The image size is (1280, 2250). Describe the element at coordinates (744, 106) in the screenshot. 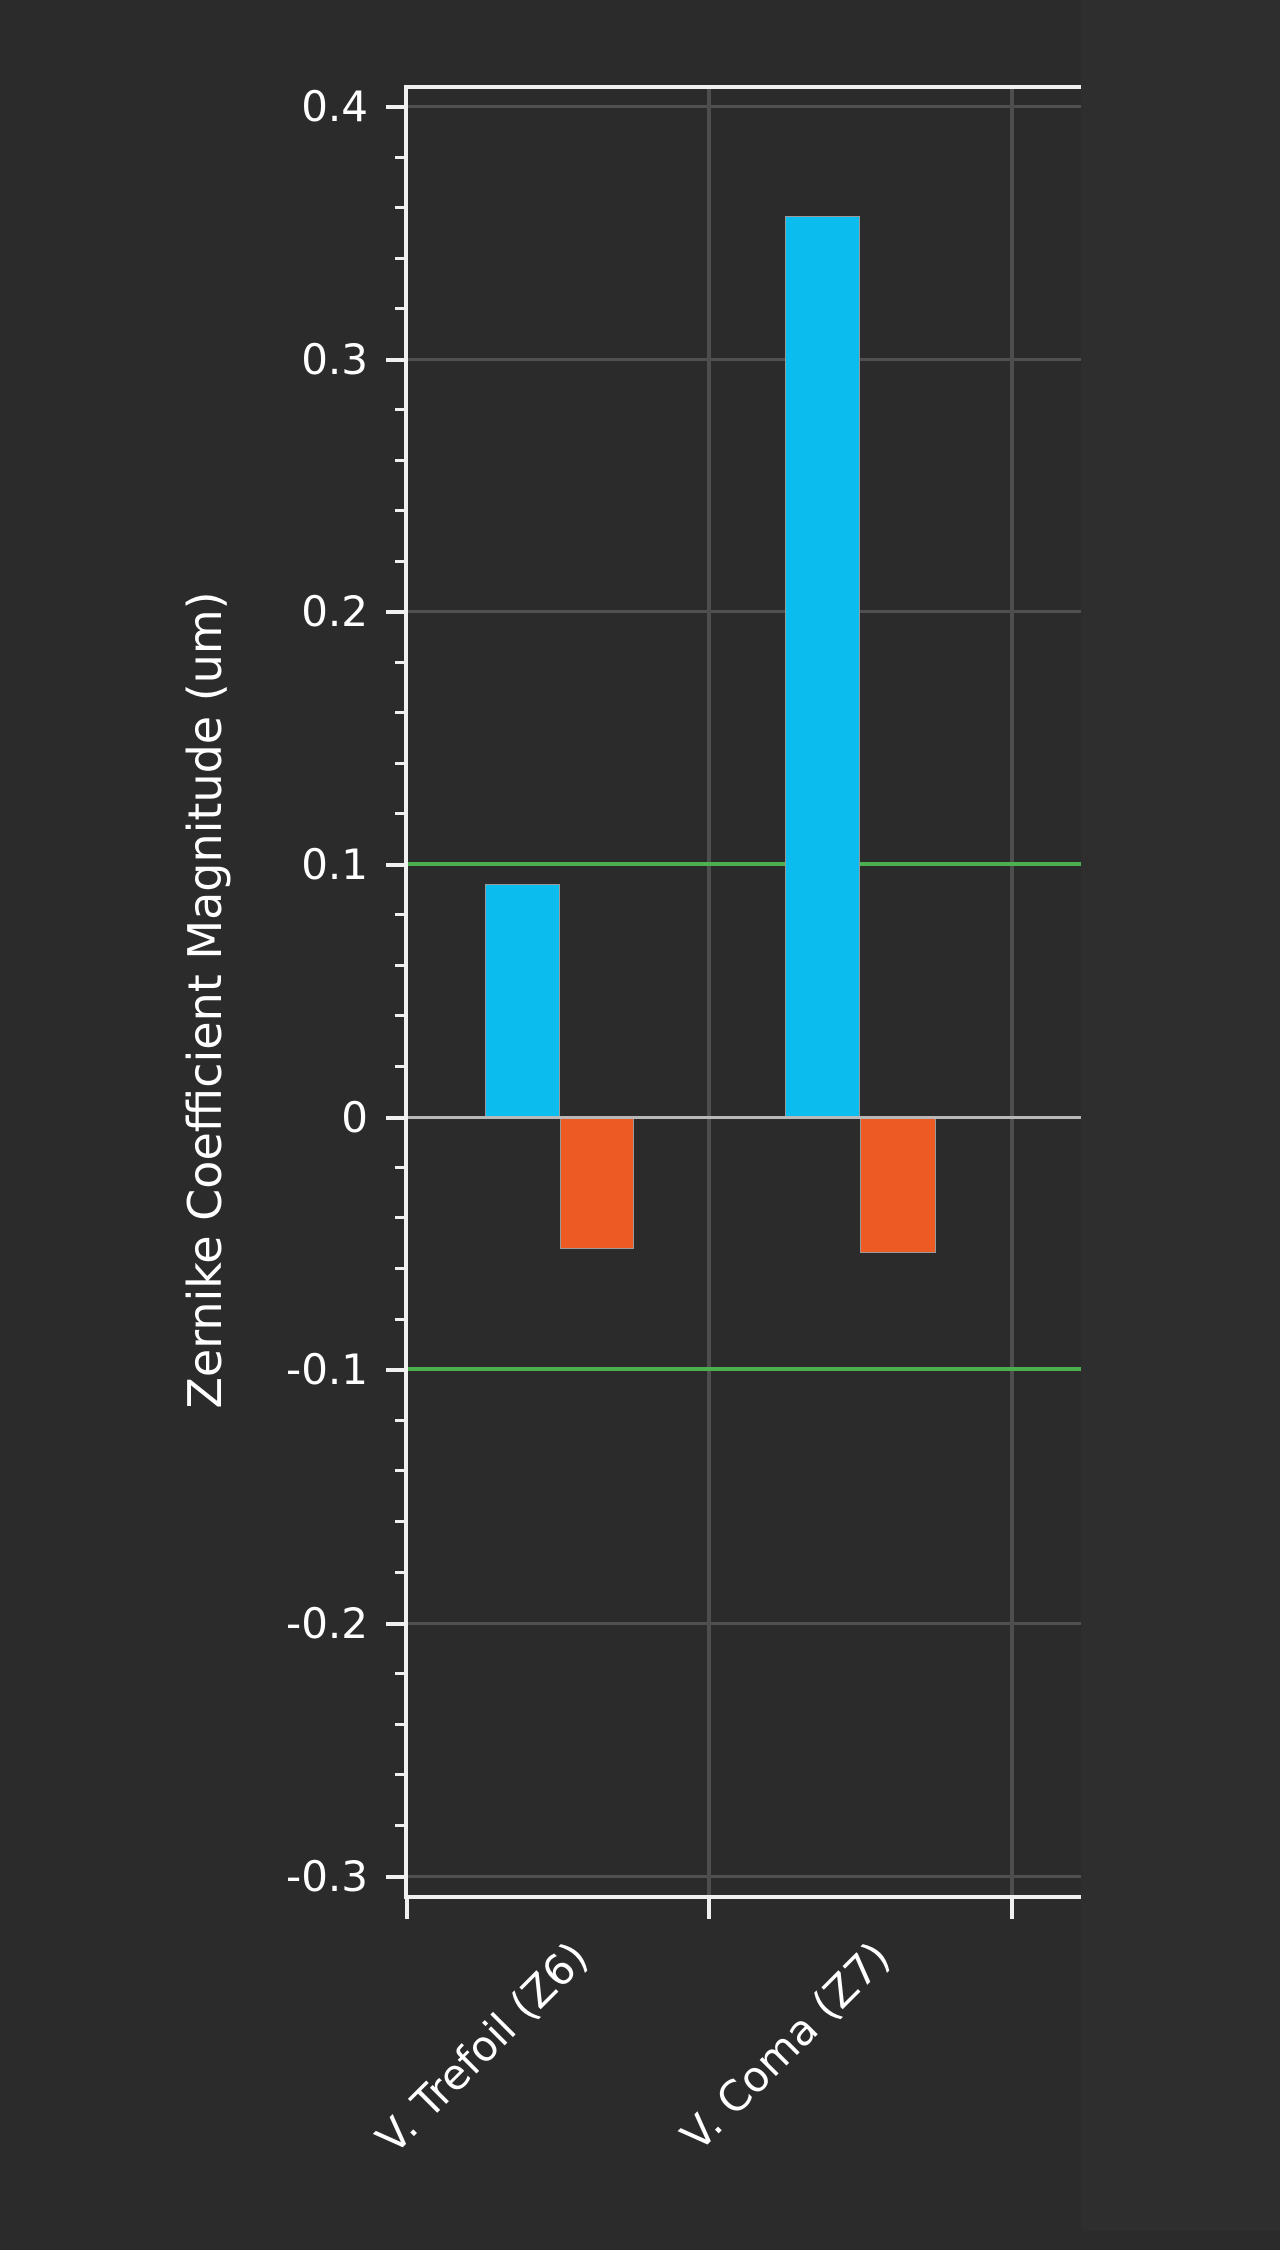

I see `gridline-0.4` at that location.